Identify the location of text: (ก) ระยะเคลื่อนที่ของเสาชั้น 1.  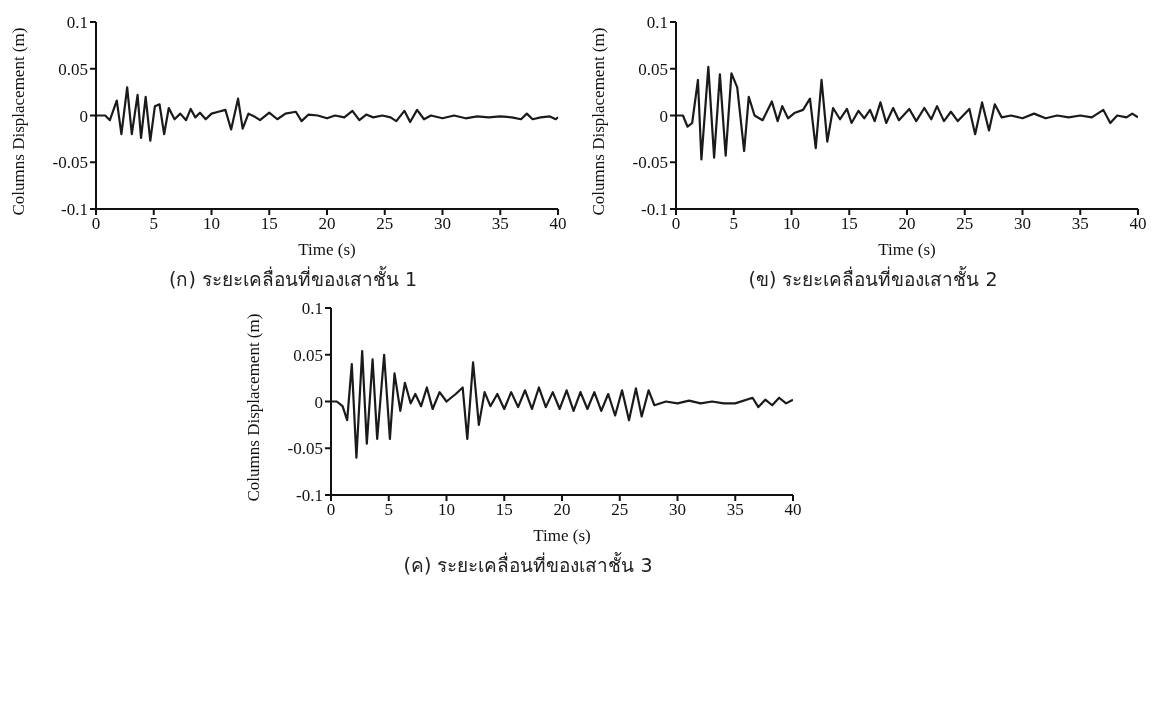
(293, 278).